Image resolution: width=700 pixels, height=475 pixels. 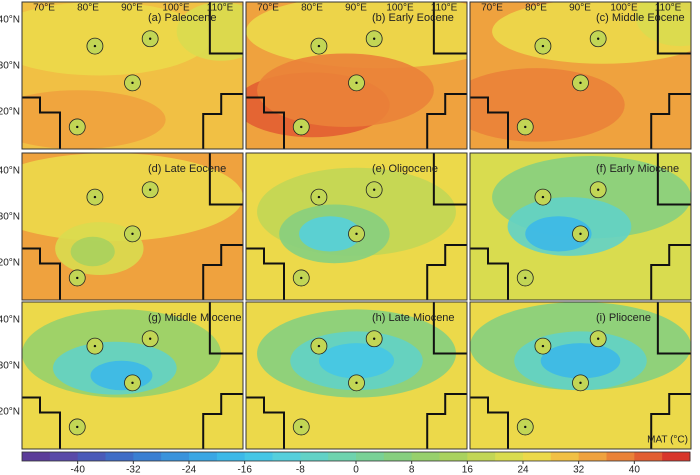 I want to click on panel-frame, so click(x=580, y=375).